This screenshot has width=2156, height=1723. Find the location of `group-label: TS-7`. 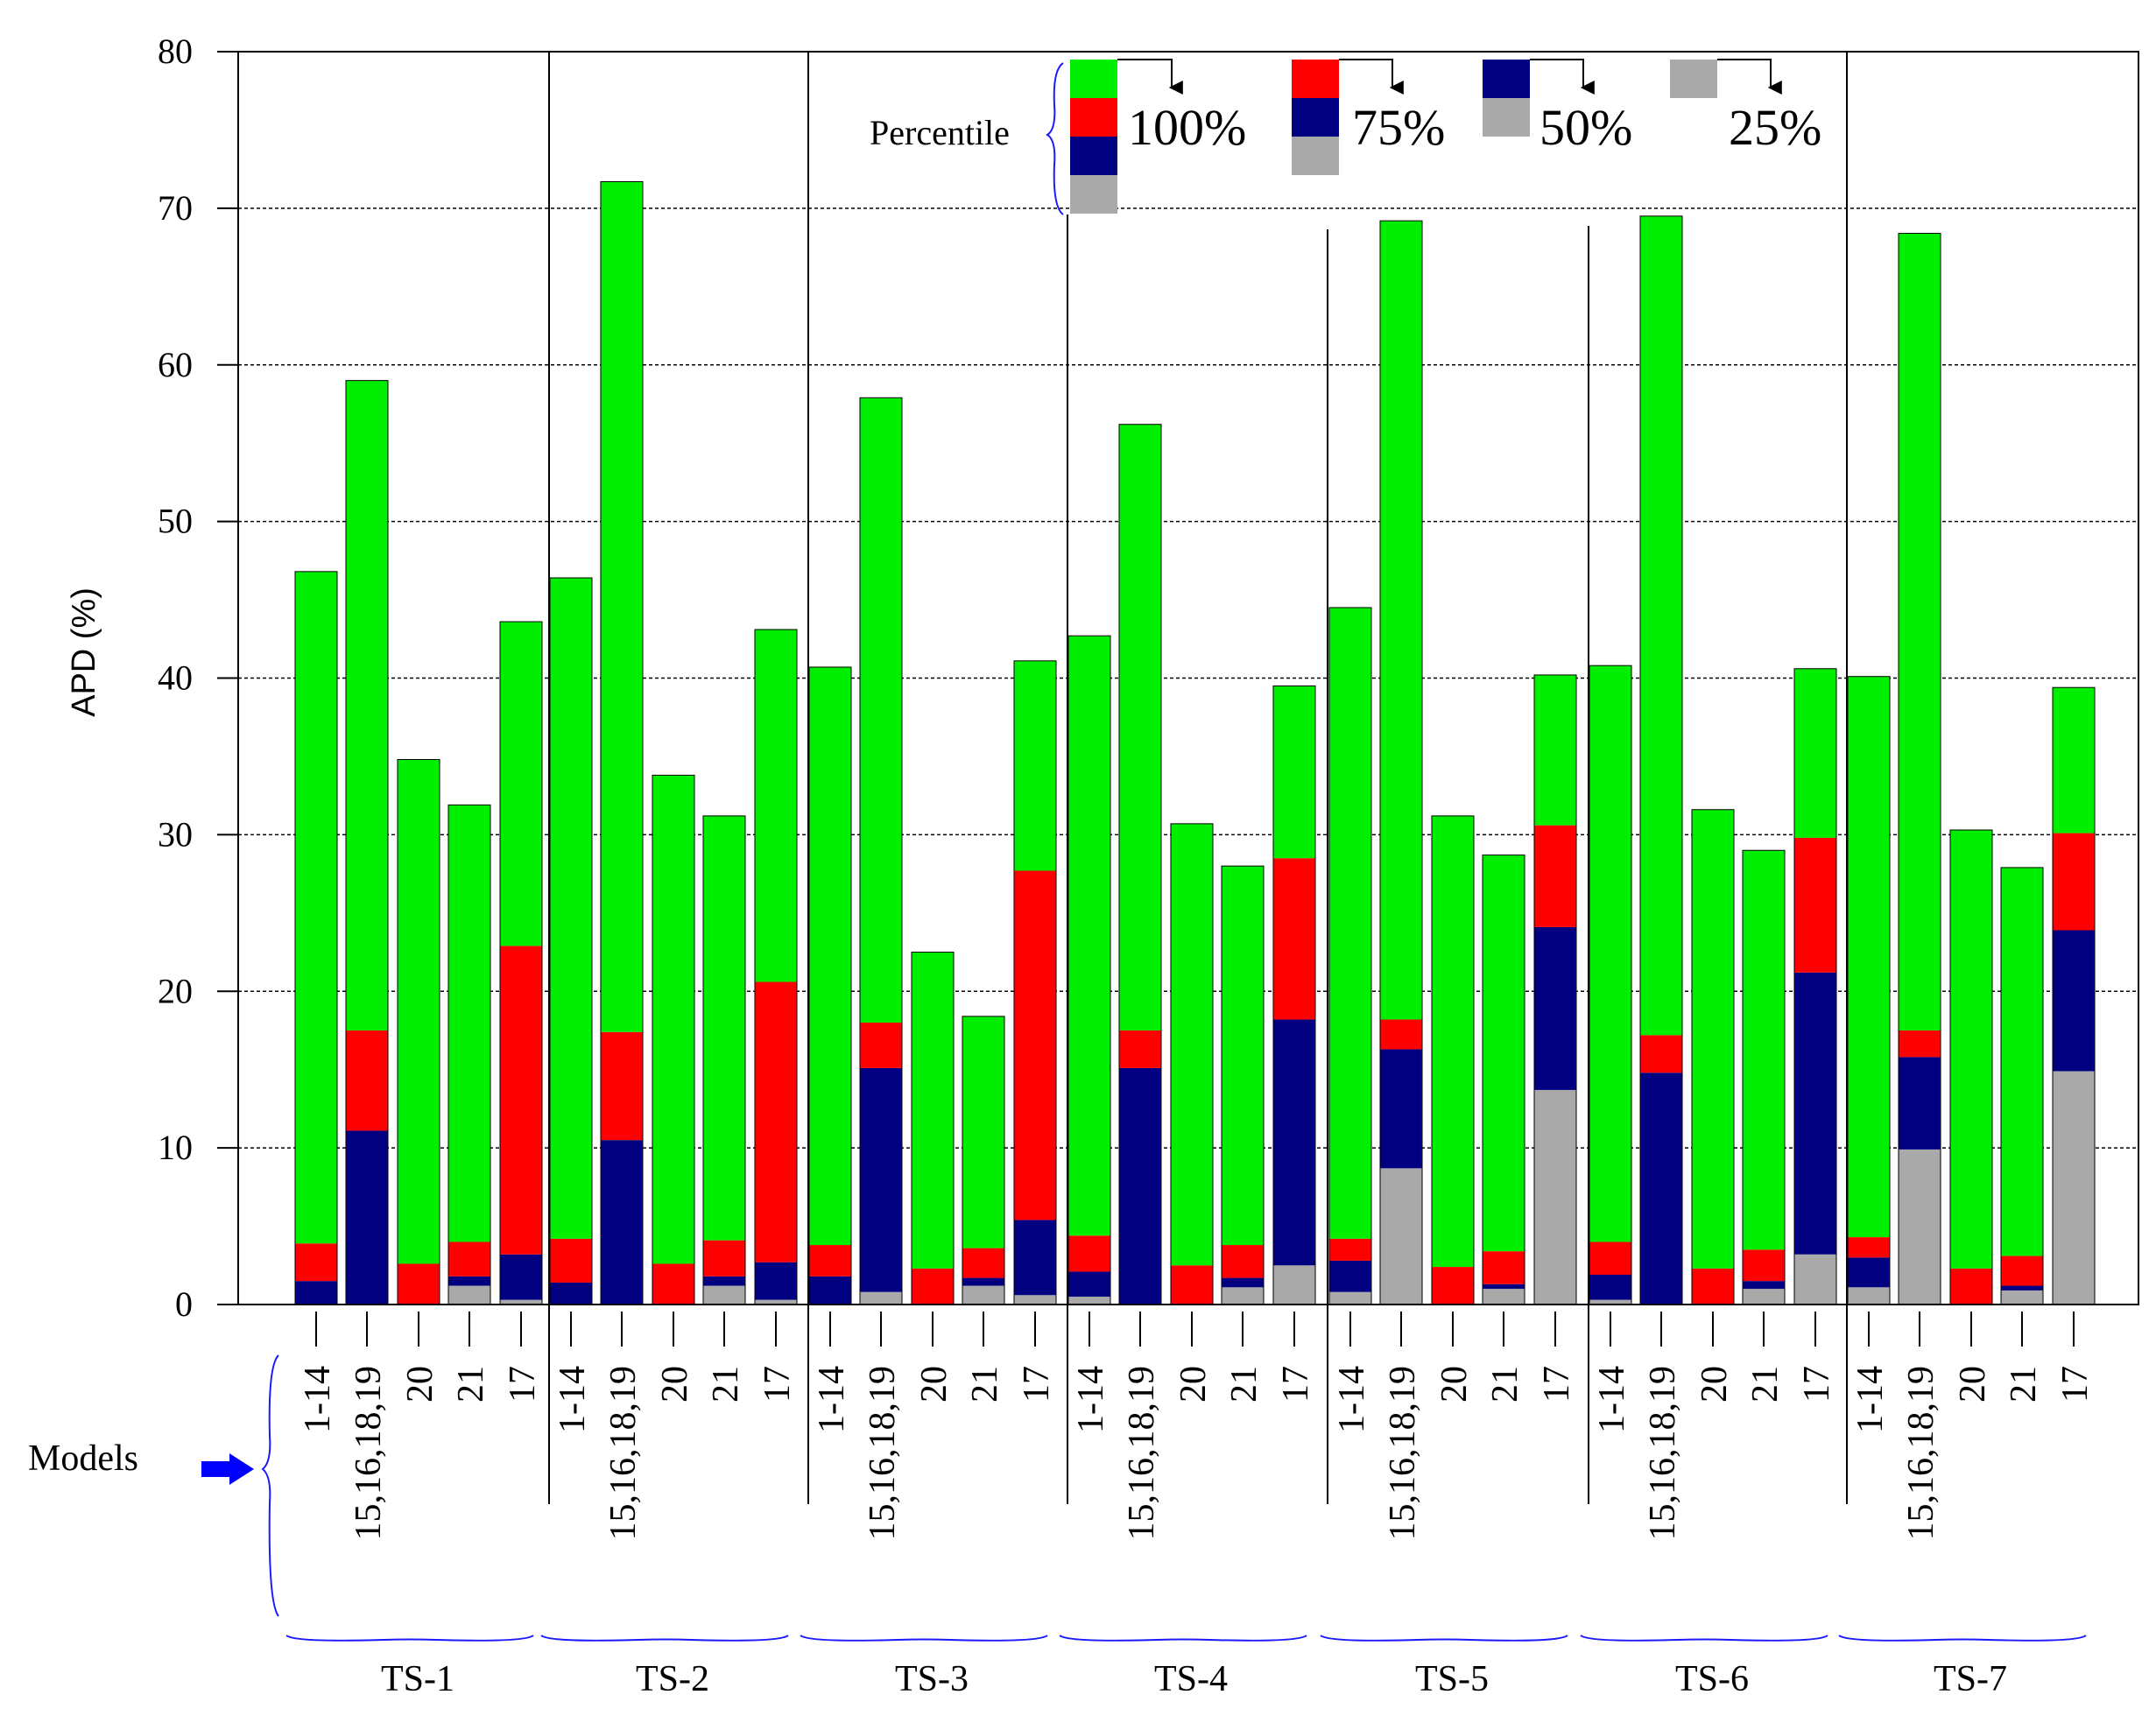

group-label: TS-7 is located at coordinates (1971, 1679).